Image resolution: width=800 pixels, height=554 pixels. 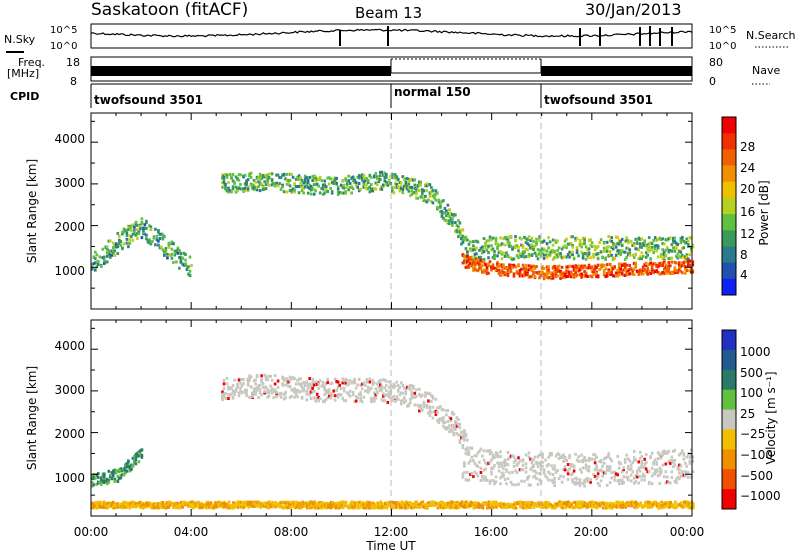 What do you see at coordinates (747, 168) in the screenshot?
I see `power-cb-tick-24: 24` at bounding box center [747, 168].